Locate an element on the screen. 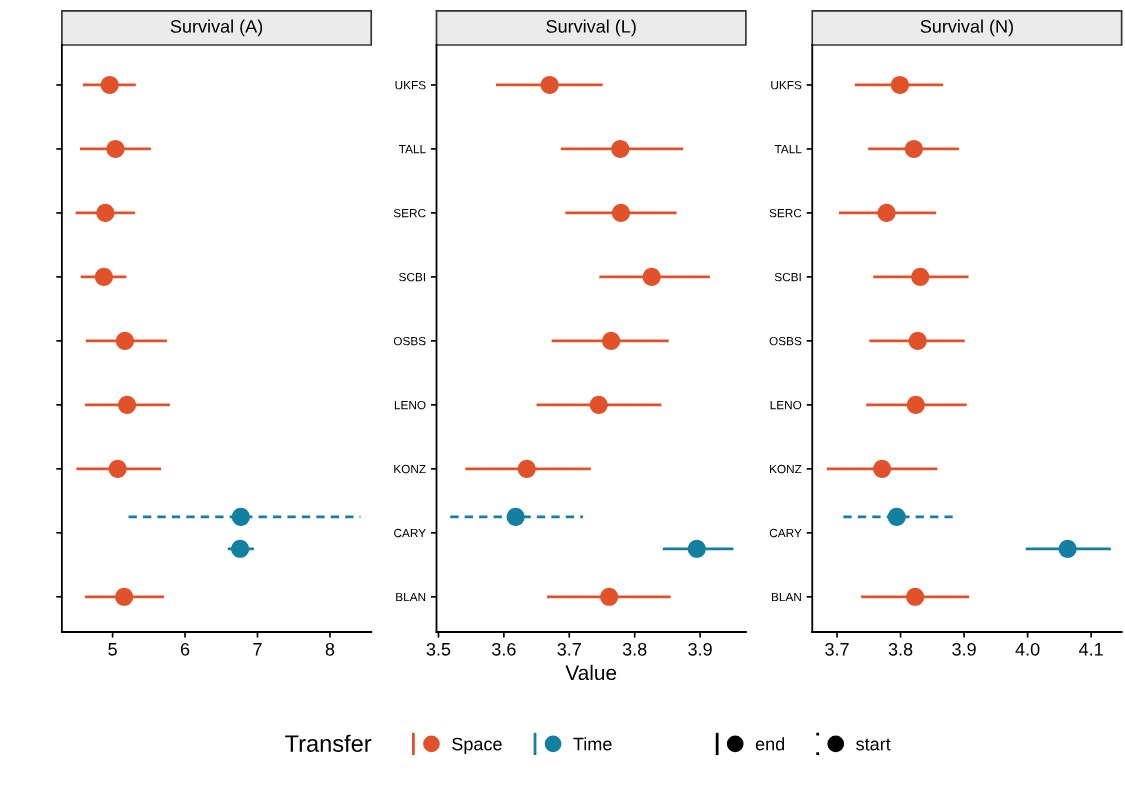 Image resolution: width=1125 pixels, height=789 pixels. legend-title: Transfer is located at coordinates (328, 743).